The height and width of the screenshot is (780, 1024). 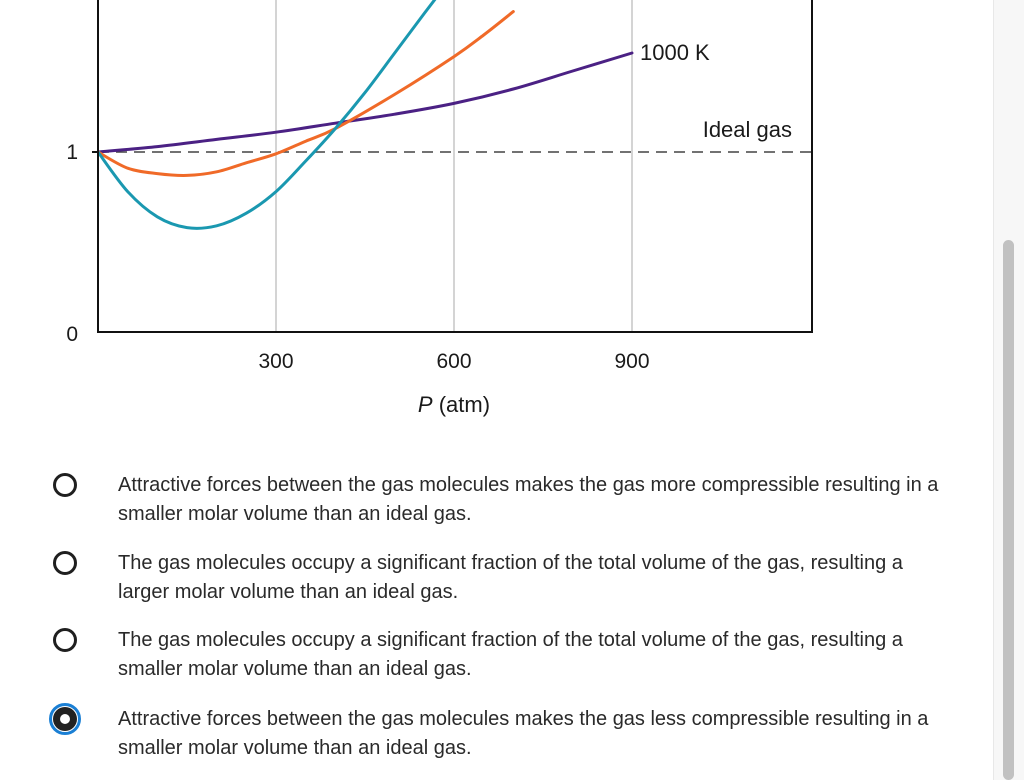 What do you see at coordinates (747, 129) in the screenshot?
I see `ideal-gas-label: Ideal gas` at bounding box center [747, 129].